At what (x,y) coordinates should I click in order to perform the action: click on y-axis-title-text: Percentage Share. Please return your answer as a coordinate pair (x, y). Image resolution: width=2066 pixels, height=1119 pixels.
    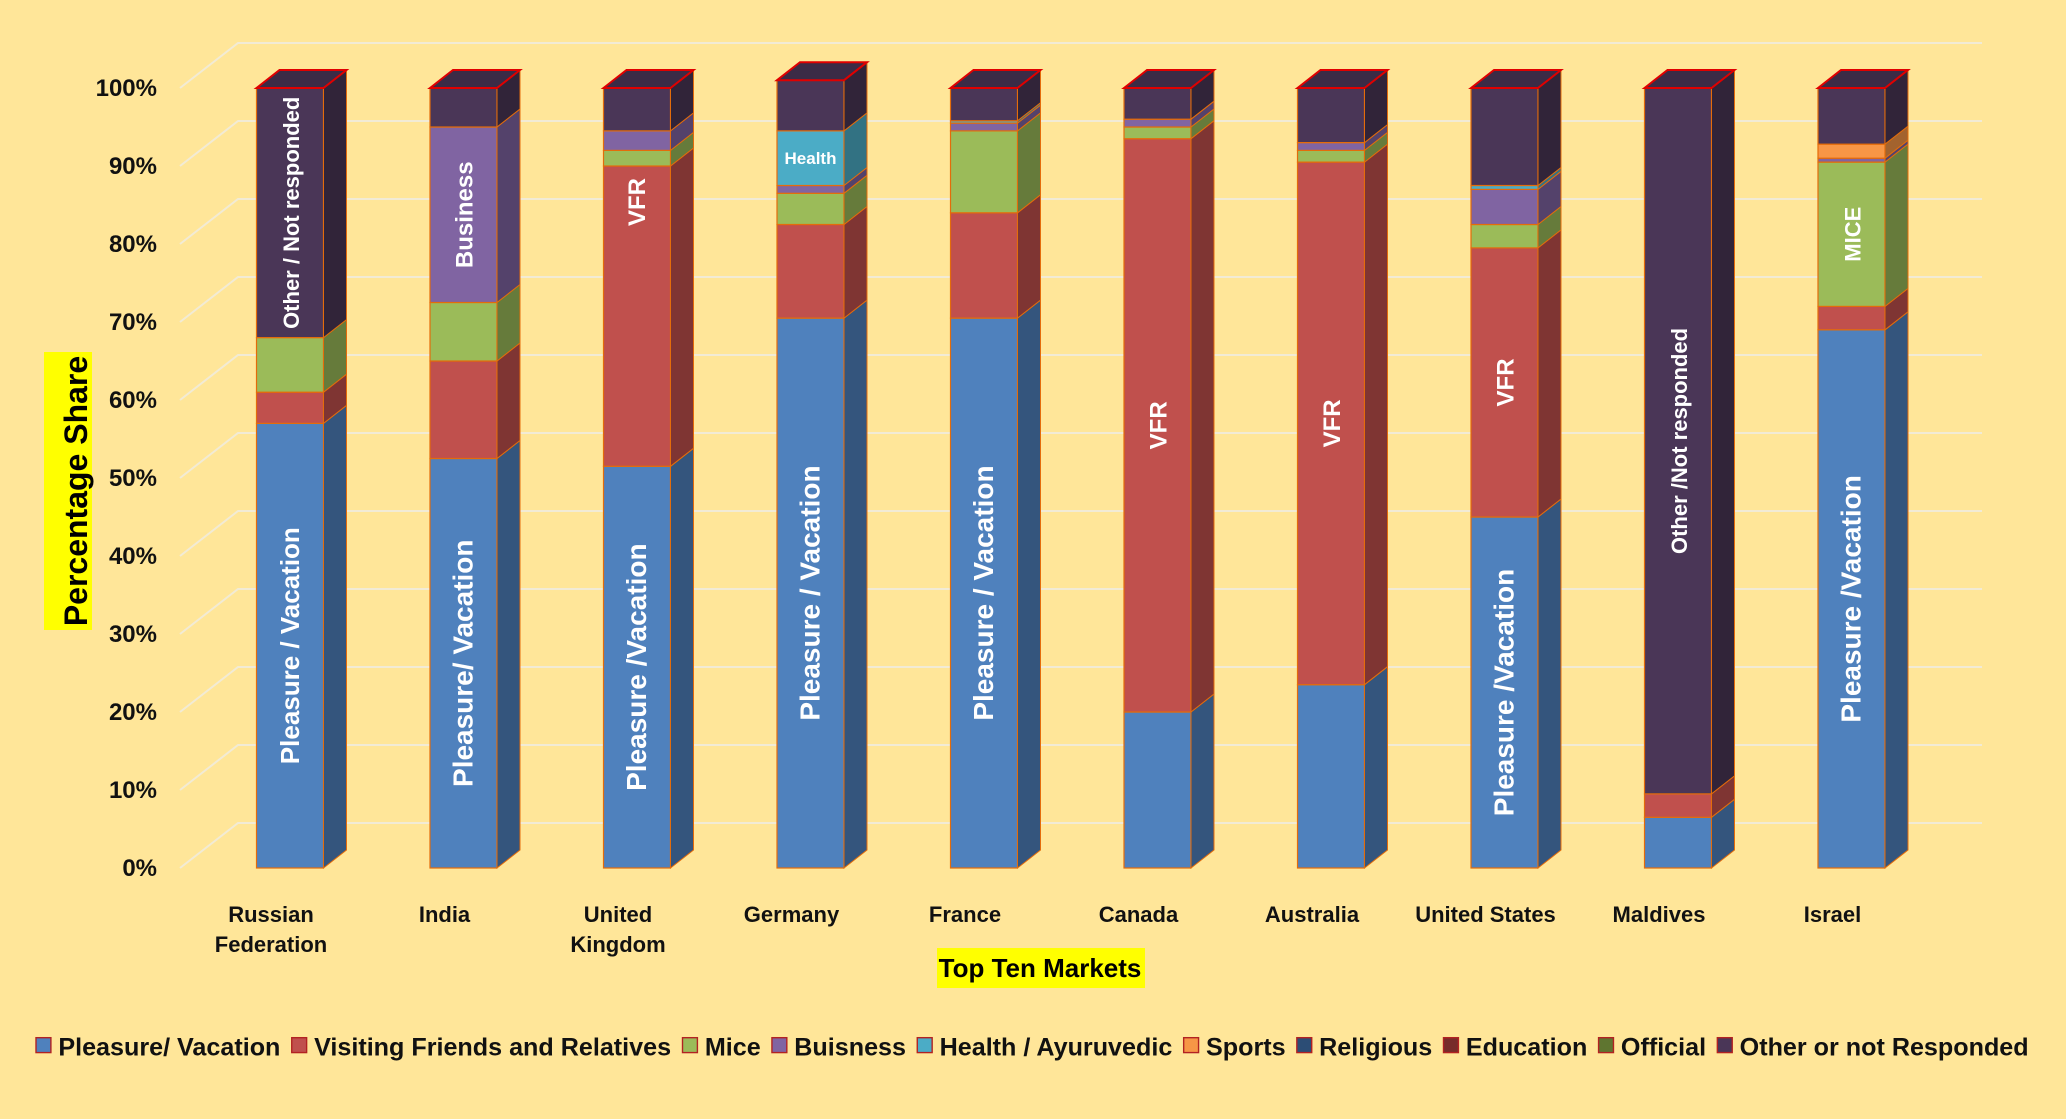
    Looking at the image, I should click on (76, 491).